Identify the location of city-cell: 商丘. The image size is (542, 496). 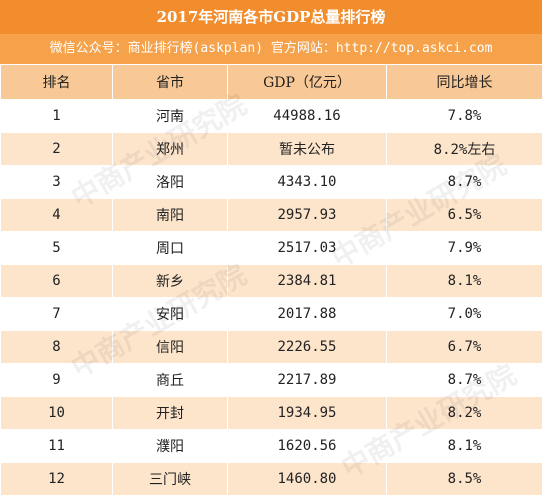
(170, 380).